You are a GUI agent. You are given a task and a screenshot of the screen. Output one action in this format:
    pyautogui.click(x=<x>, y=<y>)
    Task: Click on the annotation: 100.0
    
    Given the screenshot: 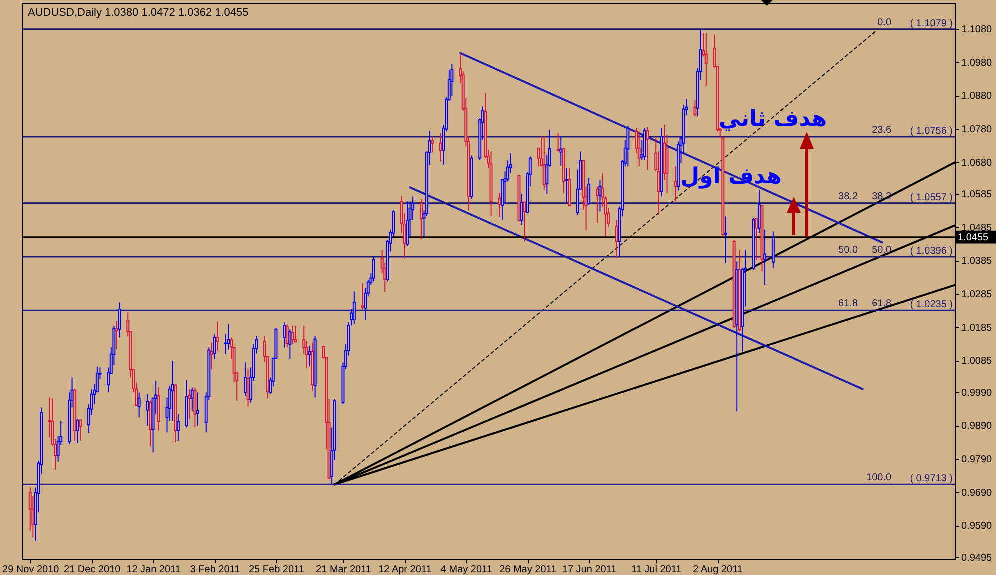 What is the action you would take?
    pyautogui.click(x=879, y=478)
    